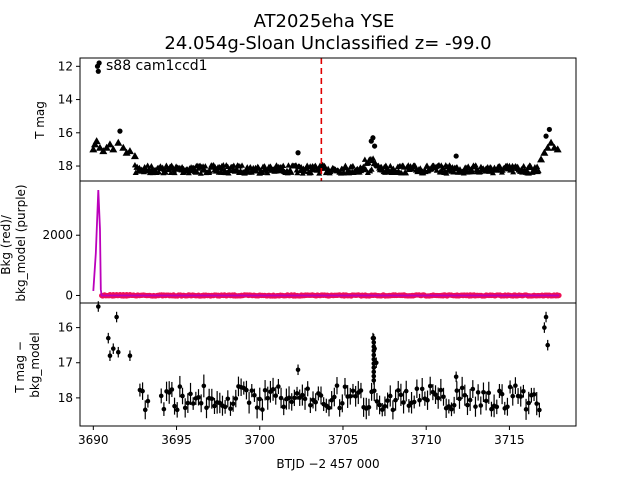 The width and height of the screenshot is (640, 480). What do you see at coordinates (65, 398) in the screenshot?
I see `y-tick-label: 18` at bounding box center [65, 398].